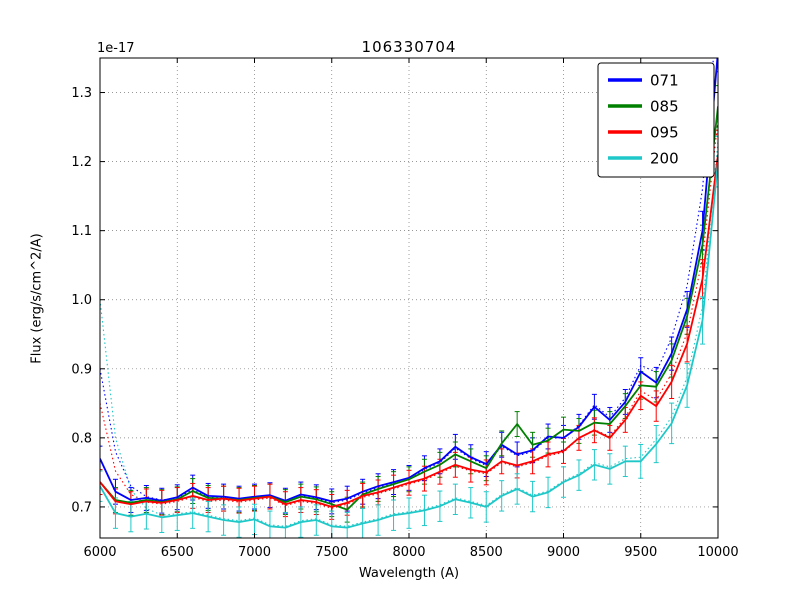 This screenshot has width=800, height=600. Describe the element at coordinates (409, 573) in the screenshot. I see `x-axis-label: Wavelength (A)` at that location.